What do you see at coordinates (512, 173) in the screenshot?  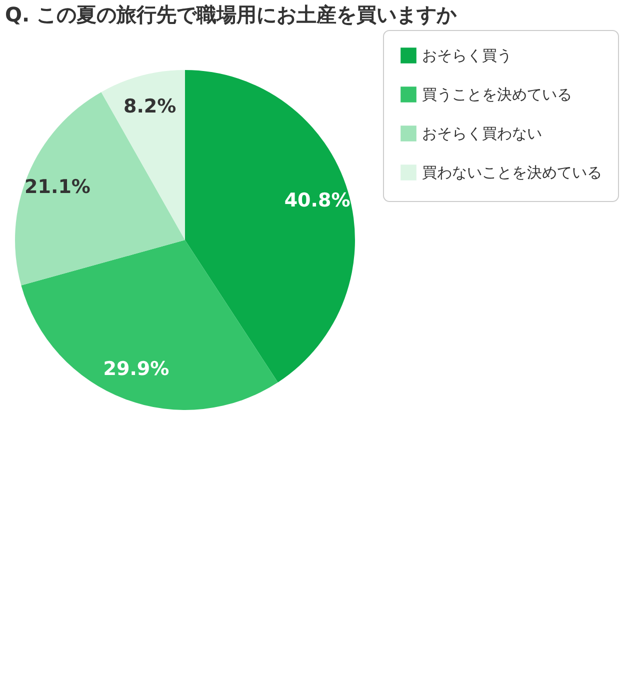 I see `legend-label: 買わないことを決めている` at bounding box center [512, 173].